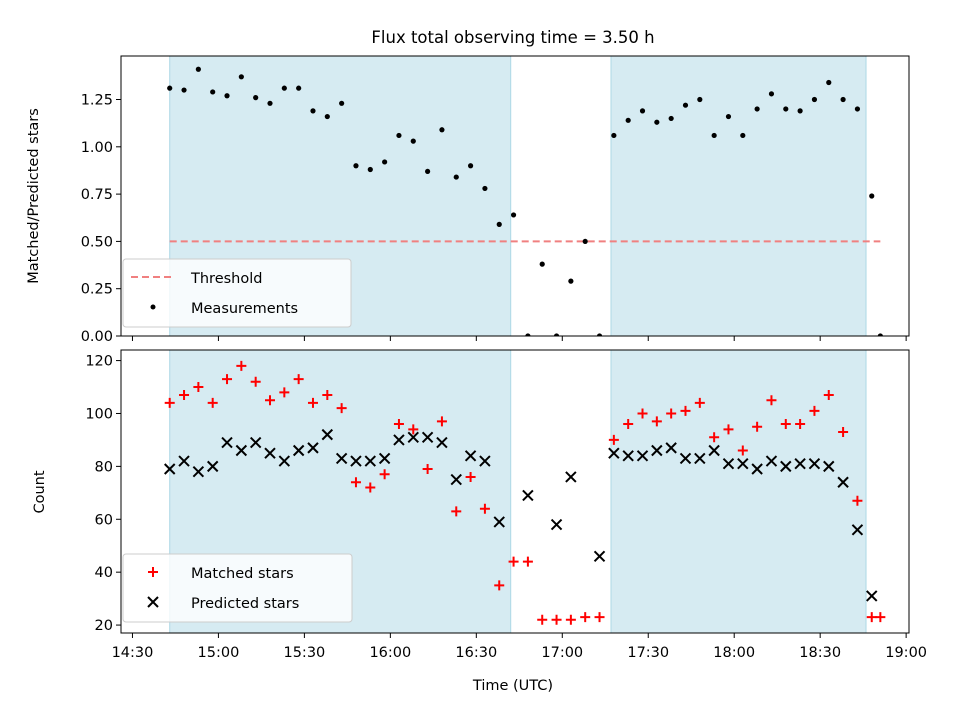 This screenshot has height=720, width=960. What do you see at coordinates (734, 653) in the screenshot?
I see `xtick-label: 18:00` at bounding box center [734, 653].